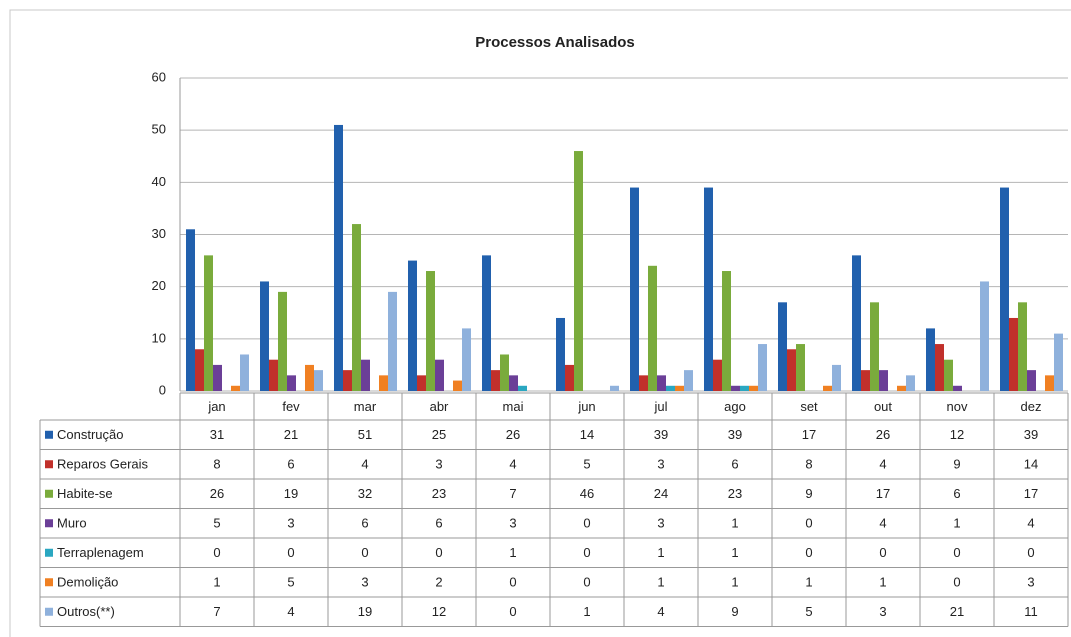 The width and height of the screenshot is (1071, 637). I want to click on table-cell: 19, so click(291, 493).